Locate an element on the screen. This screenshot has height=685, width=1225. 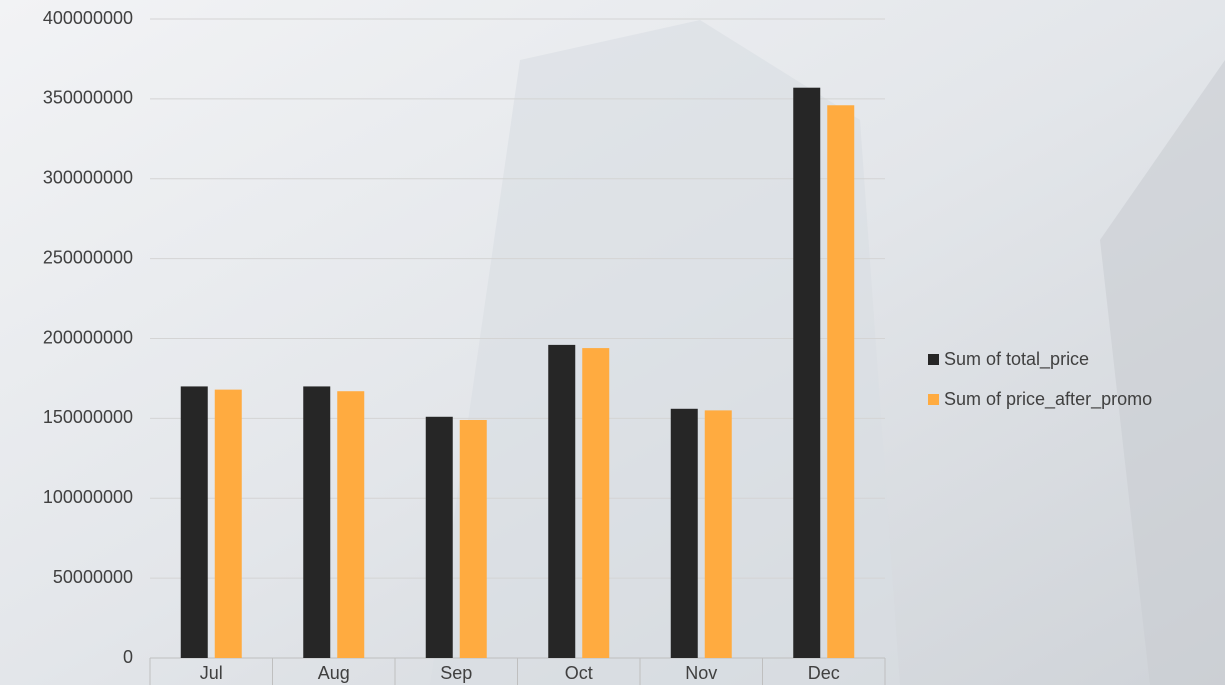
background-building is located at coordinates (1162, 372).